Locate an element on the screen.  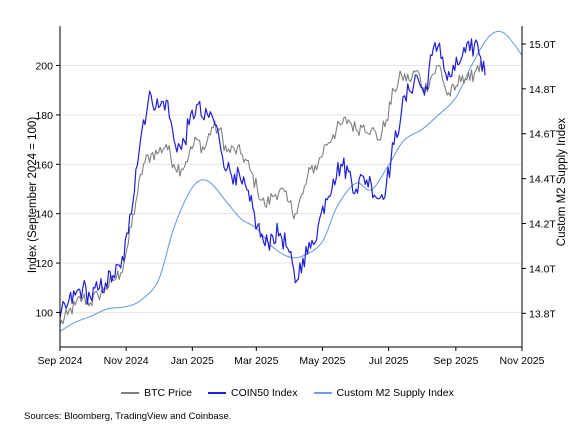
y-right-tick-label-14.6T: 14.6T is located at coordinates (542, 135).